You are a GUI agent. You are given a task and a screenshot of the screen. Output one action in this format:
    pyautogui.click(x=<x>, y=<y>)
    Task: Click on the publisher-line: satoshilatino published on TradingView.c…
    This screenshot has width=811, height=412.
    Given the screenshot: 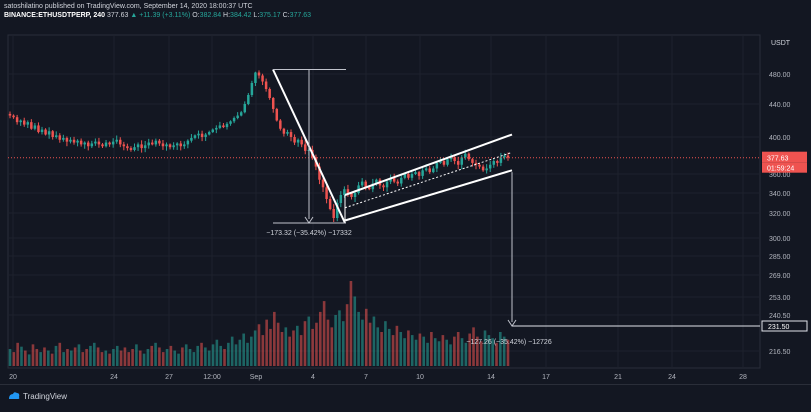 What is the action you would take?
    pyautogui.click(x=128, y=6)
    